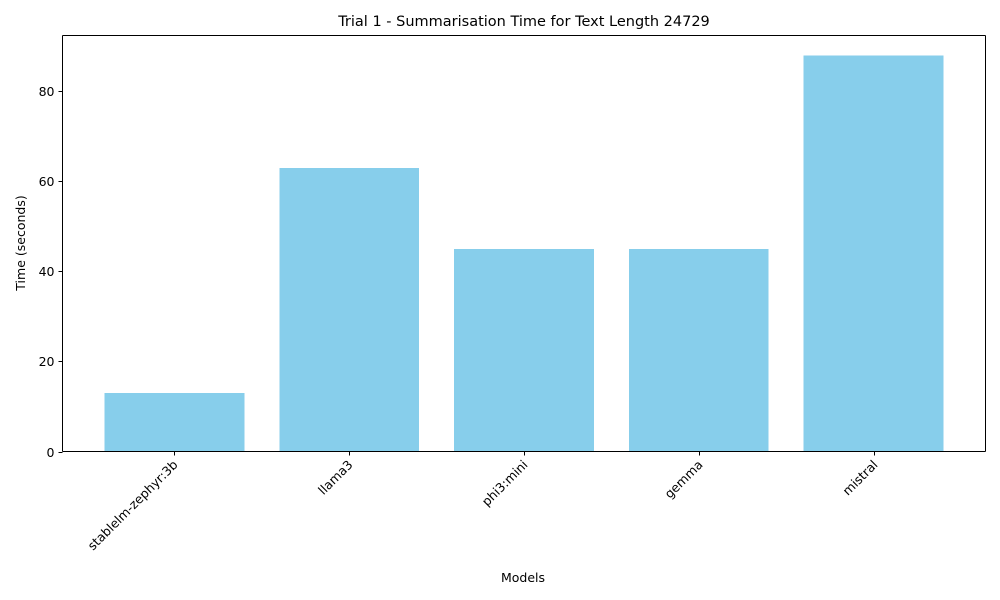 This screenshot has width=1000, height=600. What do you see at coordinates (133, 505) in the screenshot?
I see `x-tick-label: stablelm-zephyr:3b` at bounding box center [133, 505].